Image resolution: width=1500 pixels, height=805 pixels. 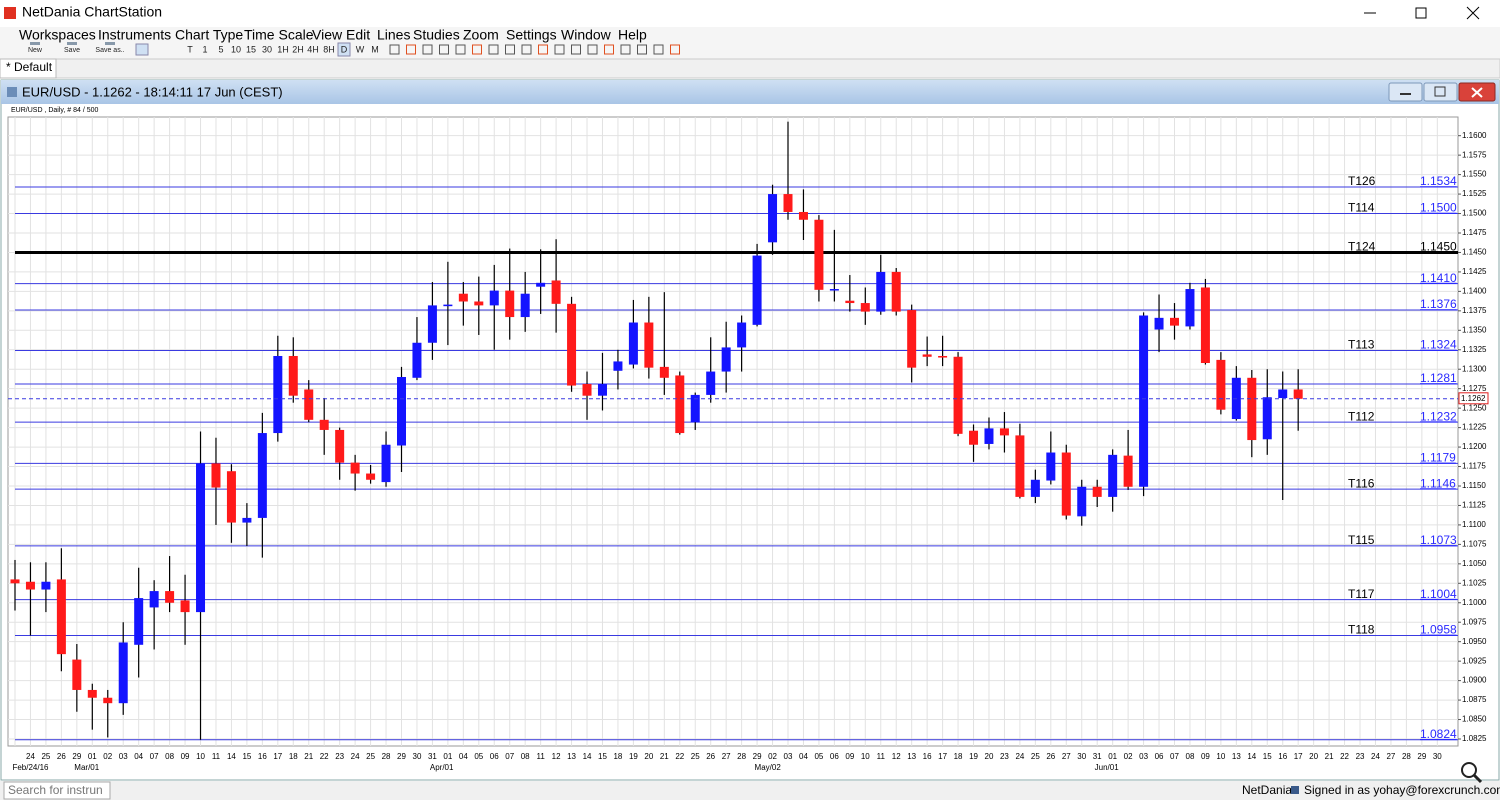 I want to click on timescale-button: 5, so click(x=220, y=49).